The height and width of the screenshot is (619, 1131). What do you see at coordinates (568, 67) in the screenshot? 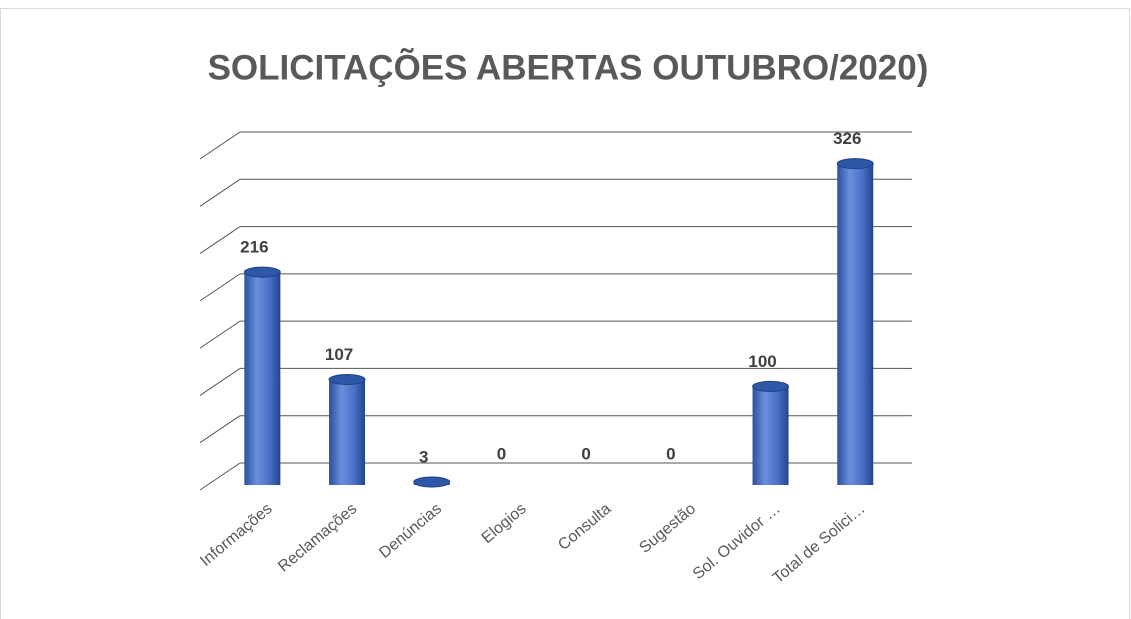
I see `chart-title: SOLICITAÇÕES ABERTAS OUTUBRO/2020)` at bounding box center [568, 67].